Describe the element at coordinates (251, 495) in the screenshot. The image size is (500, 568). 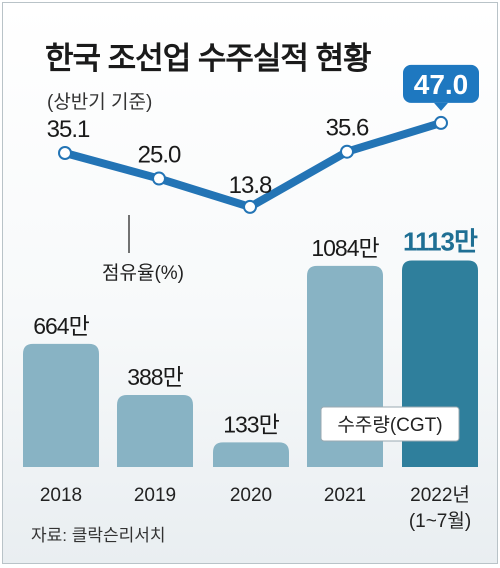
I see `x-tick-label-2: 2020` at that location.